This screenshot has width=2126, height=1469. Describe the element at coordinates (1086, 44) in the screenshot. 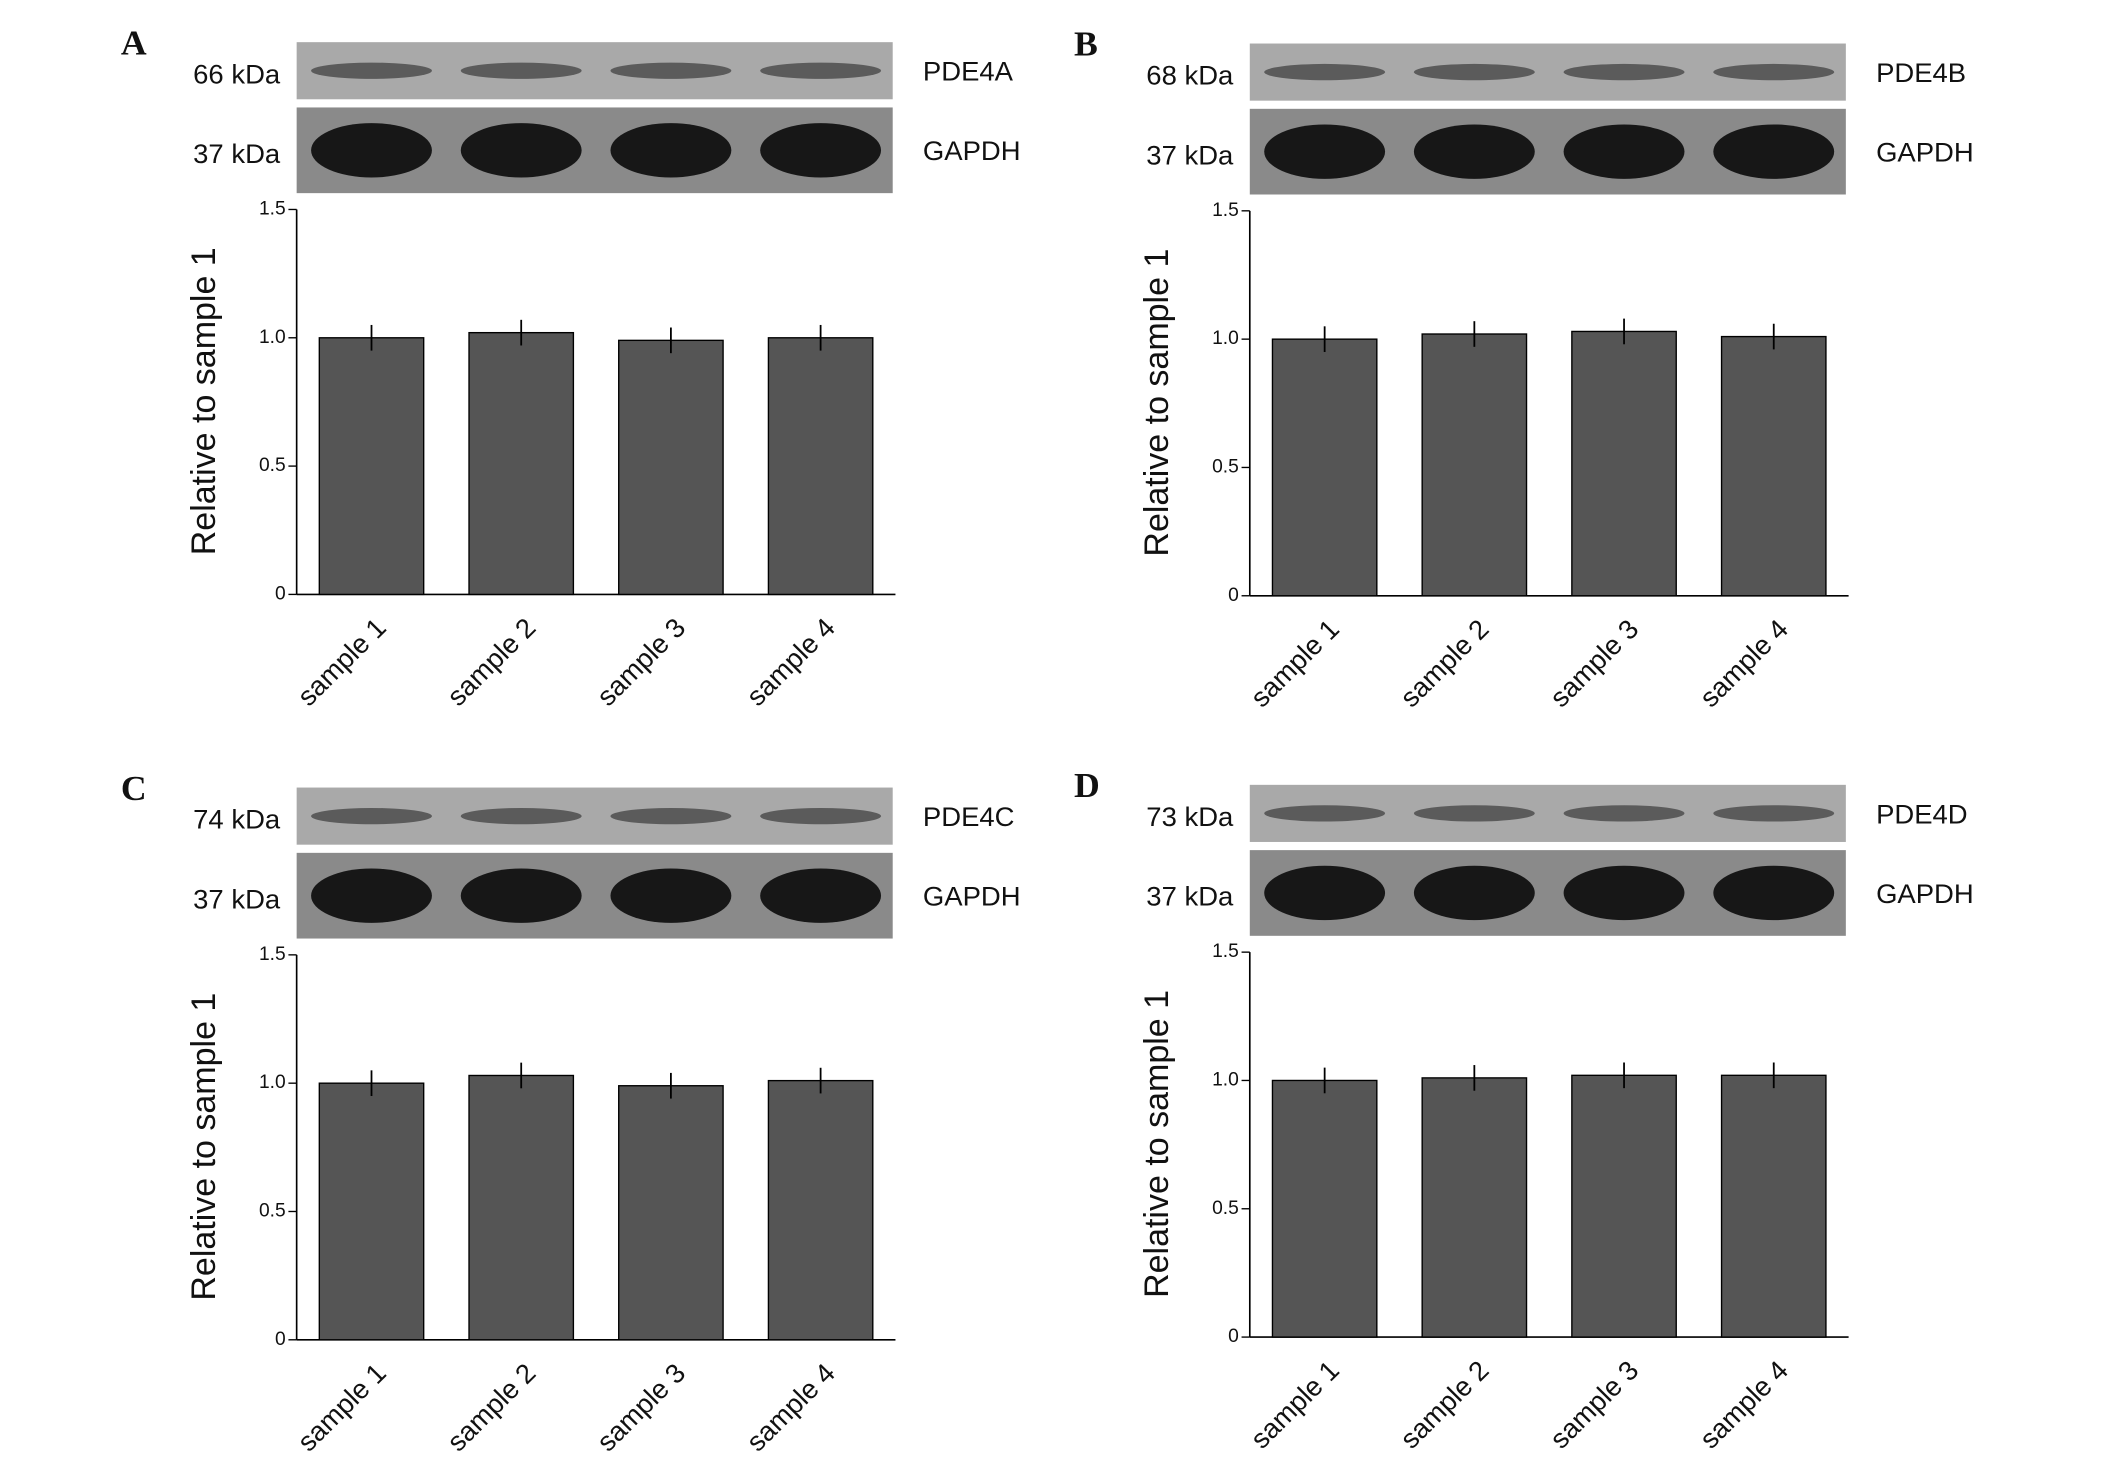

I see `panel-label: B` at that location.